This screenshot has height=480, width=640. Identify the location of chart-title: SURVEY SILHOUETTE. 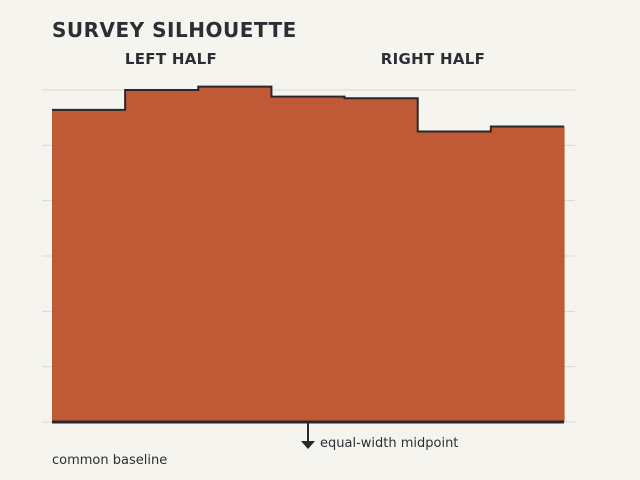
(174, 30).